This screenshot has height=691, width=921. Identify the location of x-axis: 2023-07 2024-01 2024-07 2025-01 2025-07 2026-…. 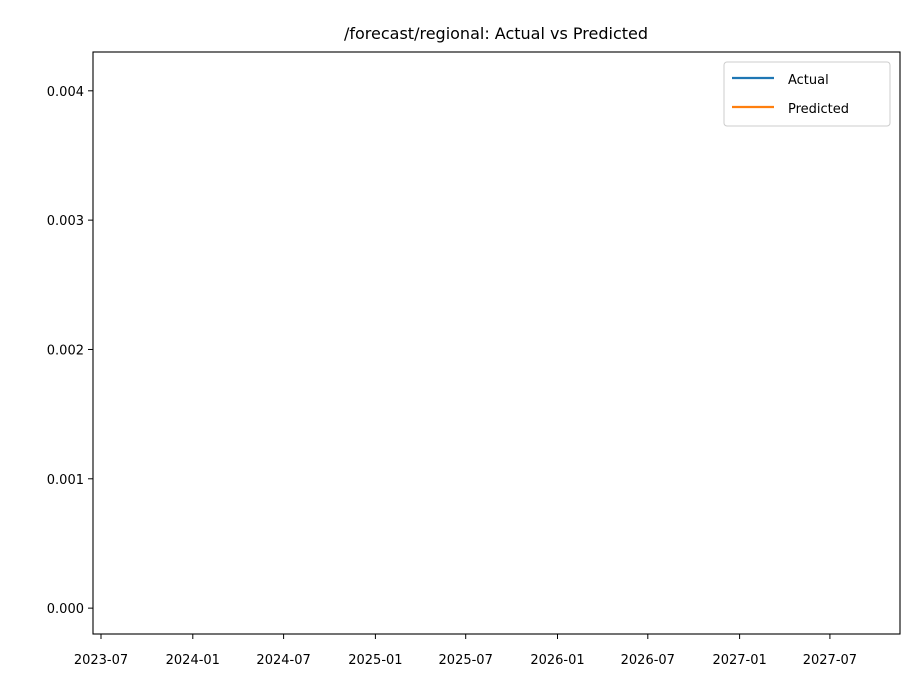
(465, 651).